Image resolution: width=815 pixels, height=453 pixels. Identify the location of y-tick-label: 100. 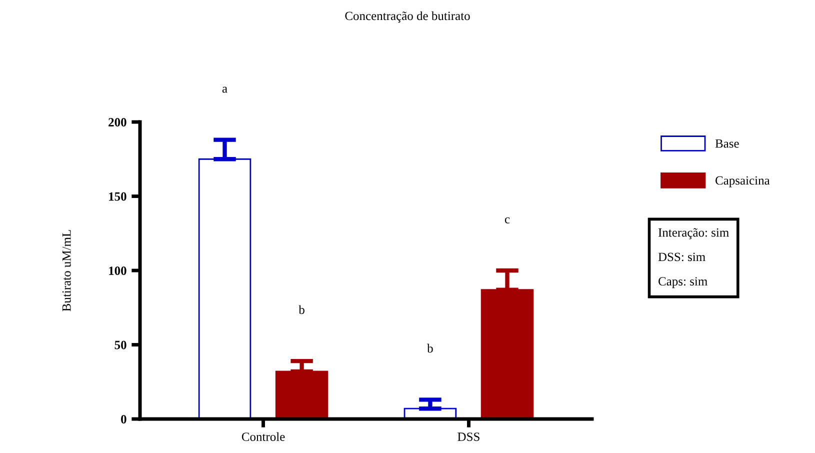
(117, 270).